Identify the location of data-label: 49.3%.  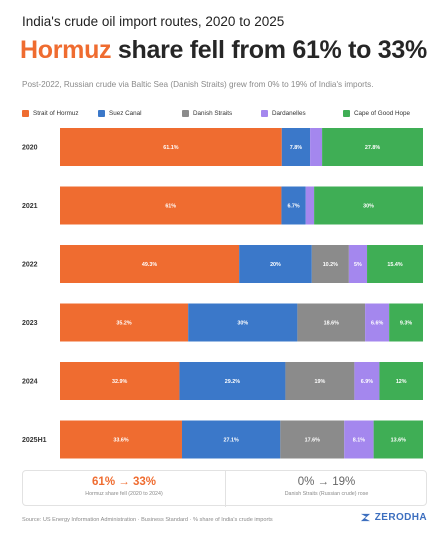
(149, 265).